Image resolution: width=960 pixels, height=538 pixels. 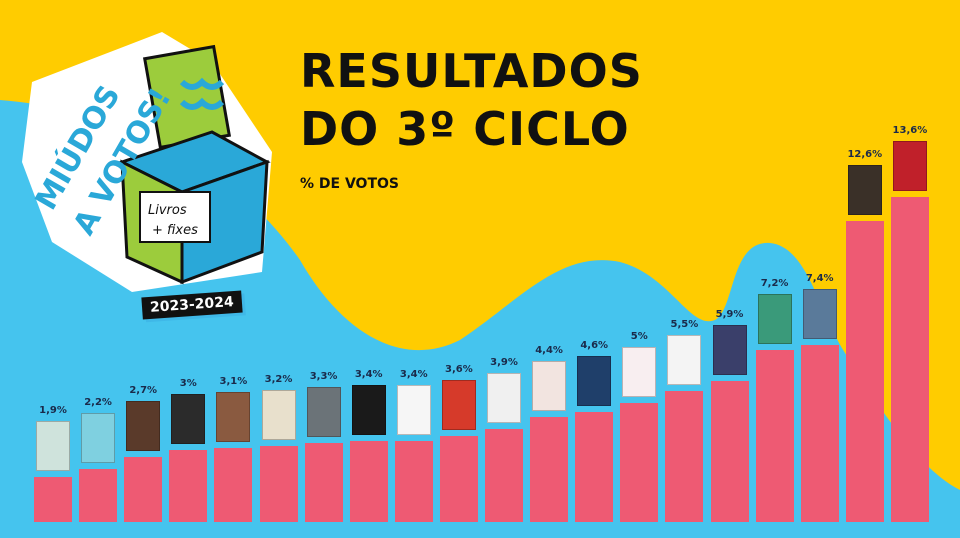 I want to click on data-label: 1,9%, so click(x=53, y=410).